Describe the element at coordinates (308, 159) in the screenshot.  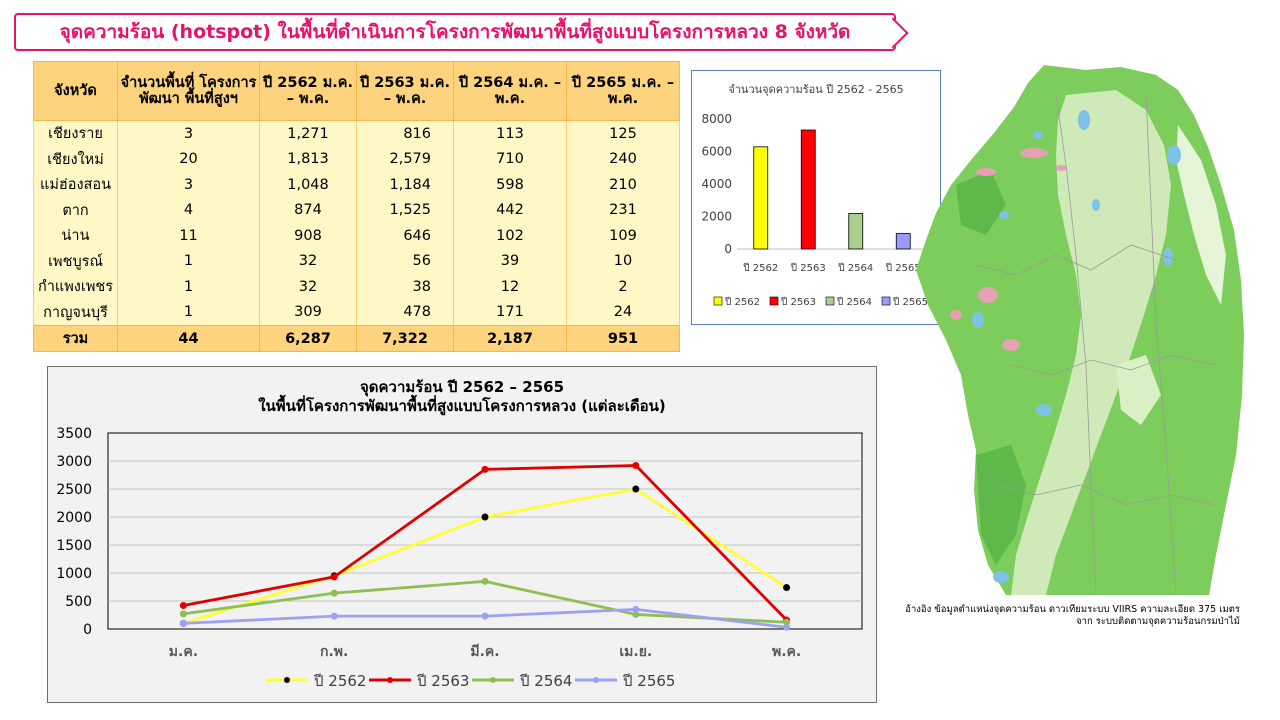
I see `table-cell: 1,813` at that location.